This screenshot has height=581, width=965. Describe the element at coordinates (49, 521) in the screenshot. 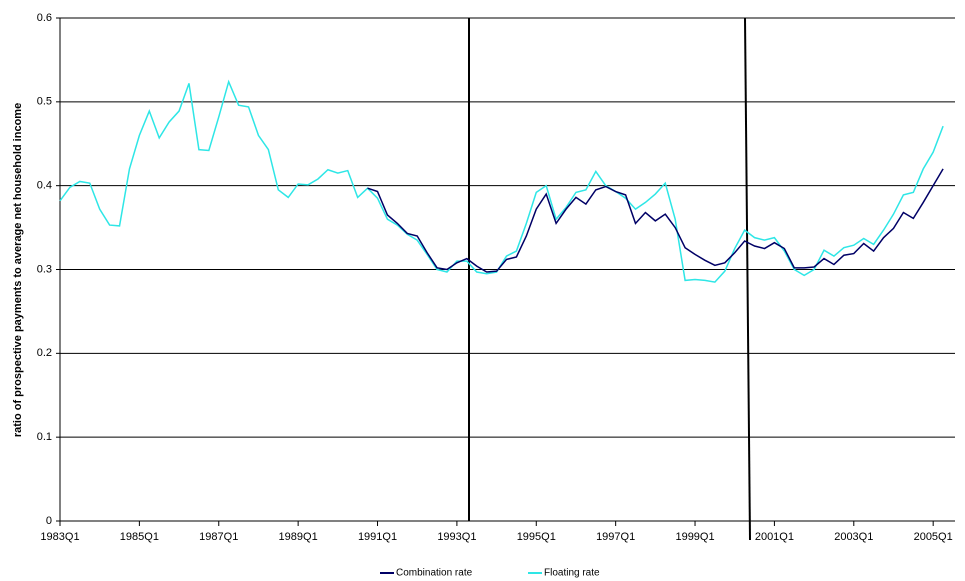

I see `y-tick-label: 0` at that location.